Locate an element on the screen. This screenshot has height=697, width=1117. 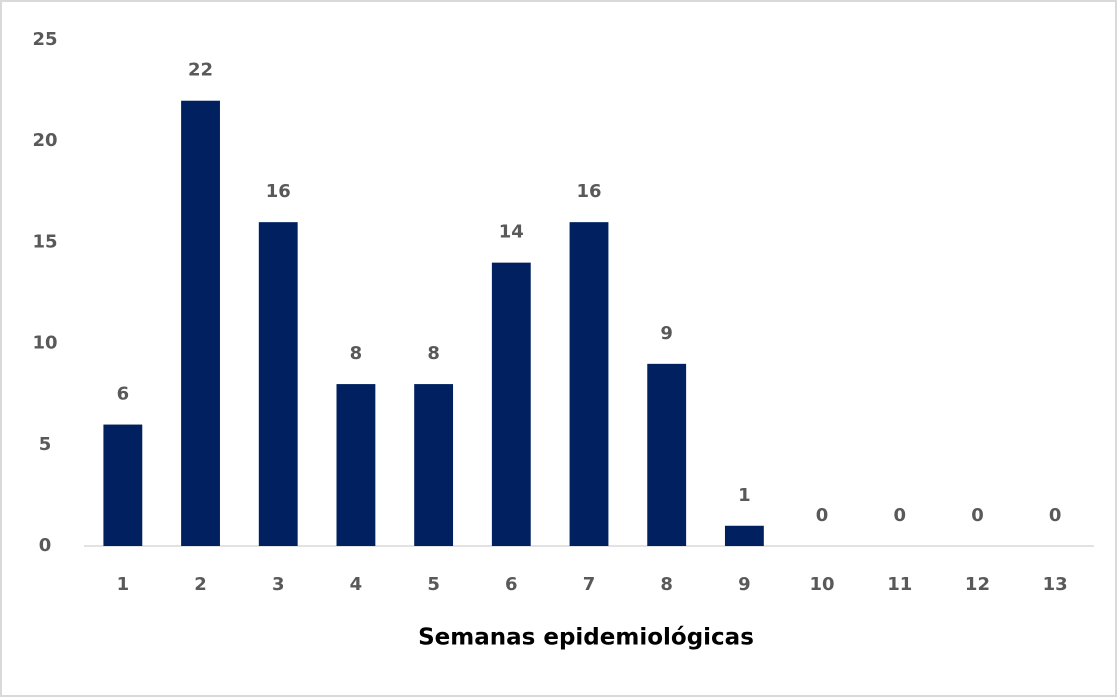
x-tick-label: 7 is located at coordinates (589, 584).